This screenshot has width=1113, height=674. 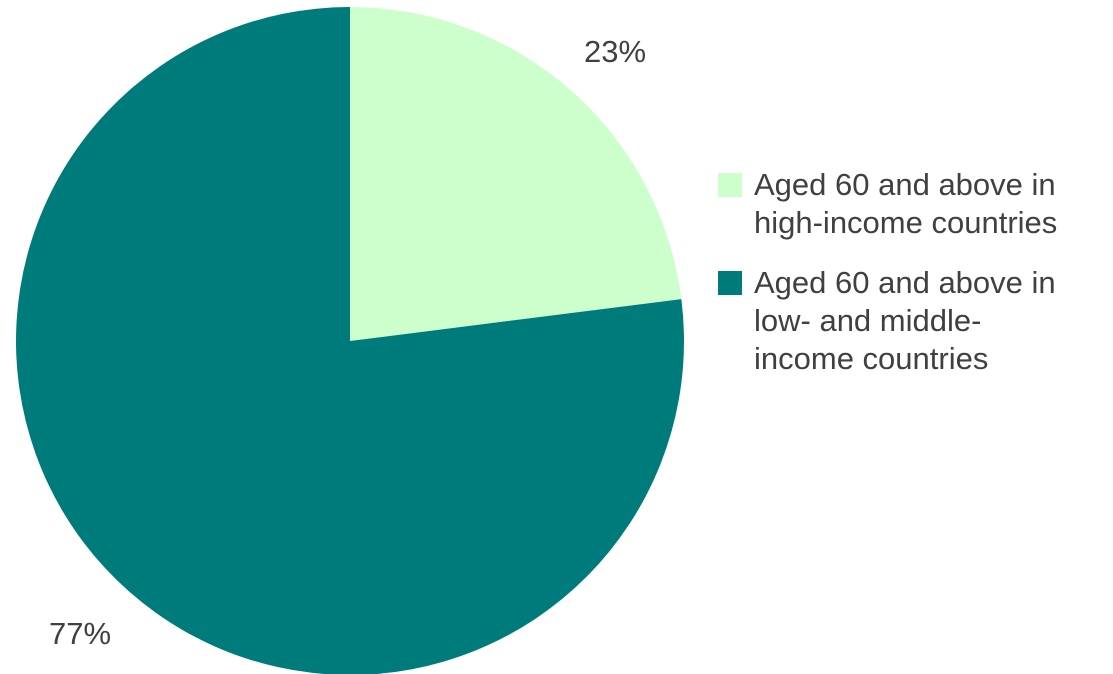 What do you see at coordinates (80, 633) in the screenshot?
I see `pie-data-label-2: 77%` at bounding box center [80, 633].